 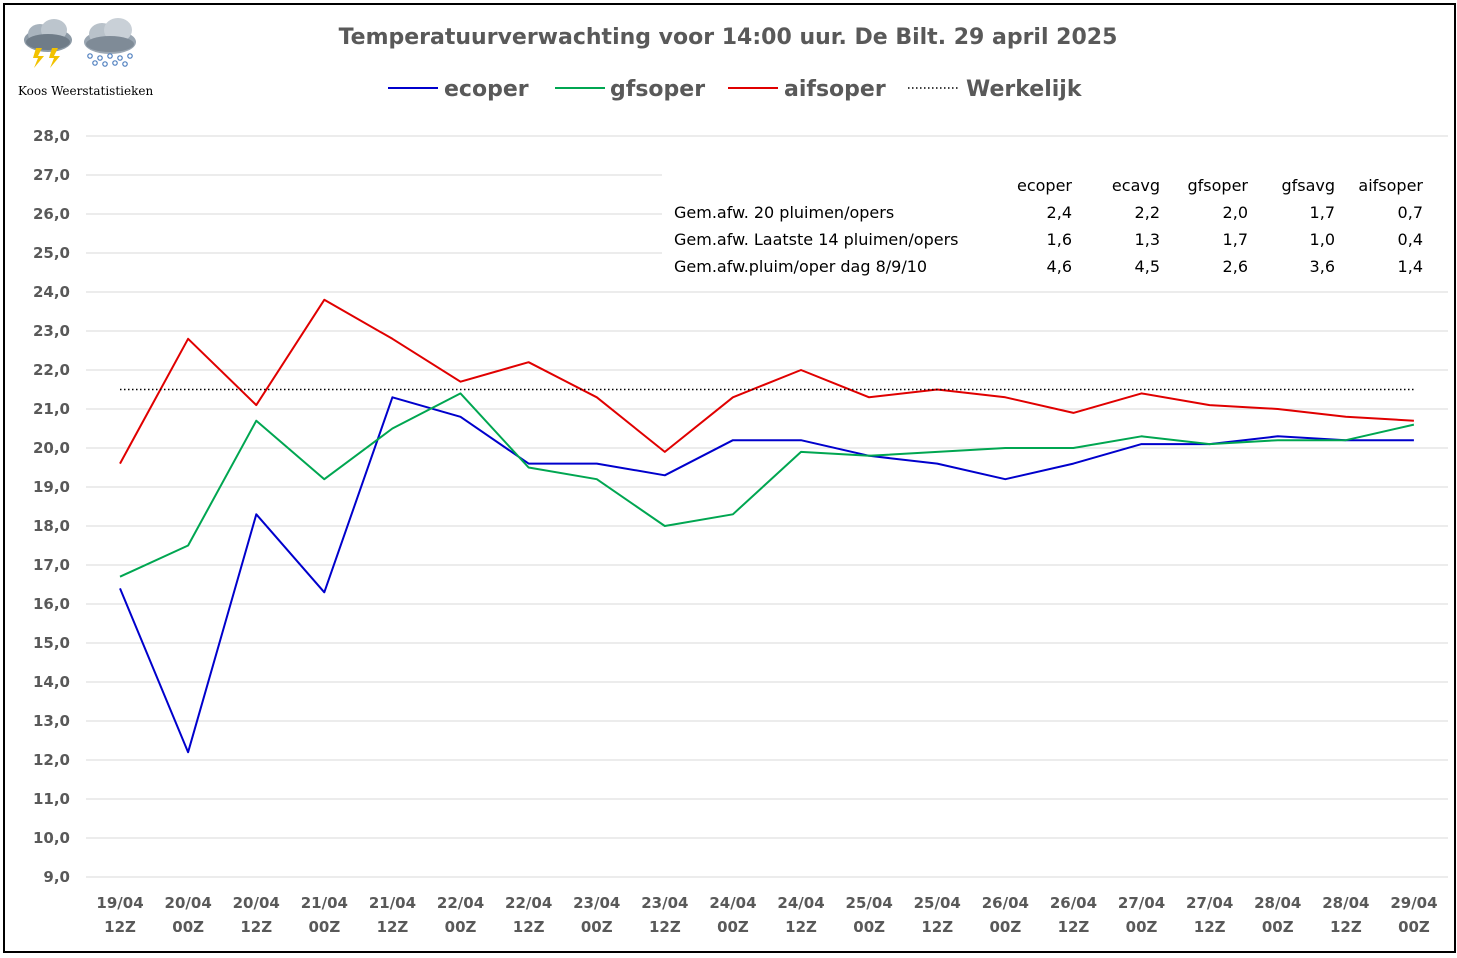 What do you see at coordinates (51, 799) in the screenshot?
I see `y-tick-label: 11,0` at bounding box center [51, 799].